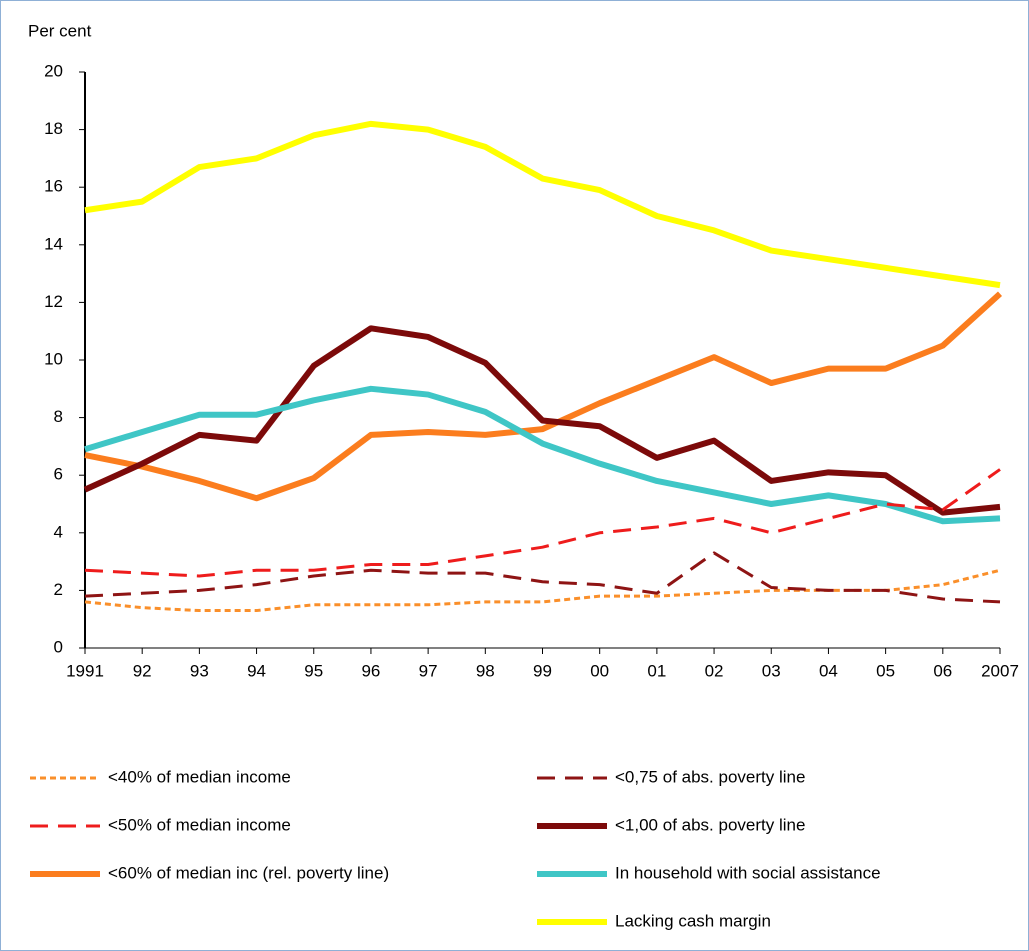 This screenshot has height=951, width=1029. I want to click on legend-label: Lacking cash margin, so click(693, 920).